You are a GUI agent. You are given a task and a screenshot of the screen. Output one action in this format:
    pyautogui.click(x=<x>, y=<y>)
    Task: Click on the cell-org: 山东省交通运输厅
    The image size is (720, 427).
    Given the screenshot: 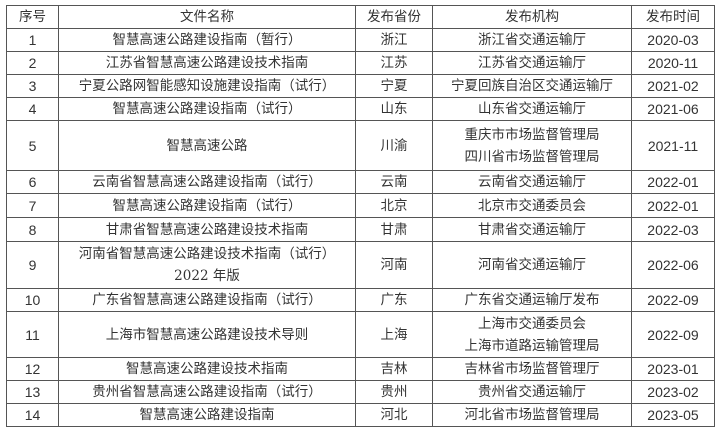 What is the action you would take?
    pyautogui.click(x=532, y=109)
    